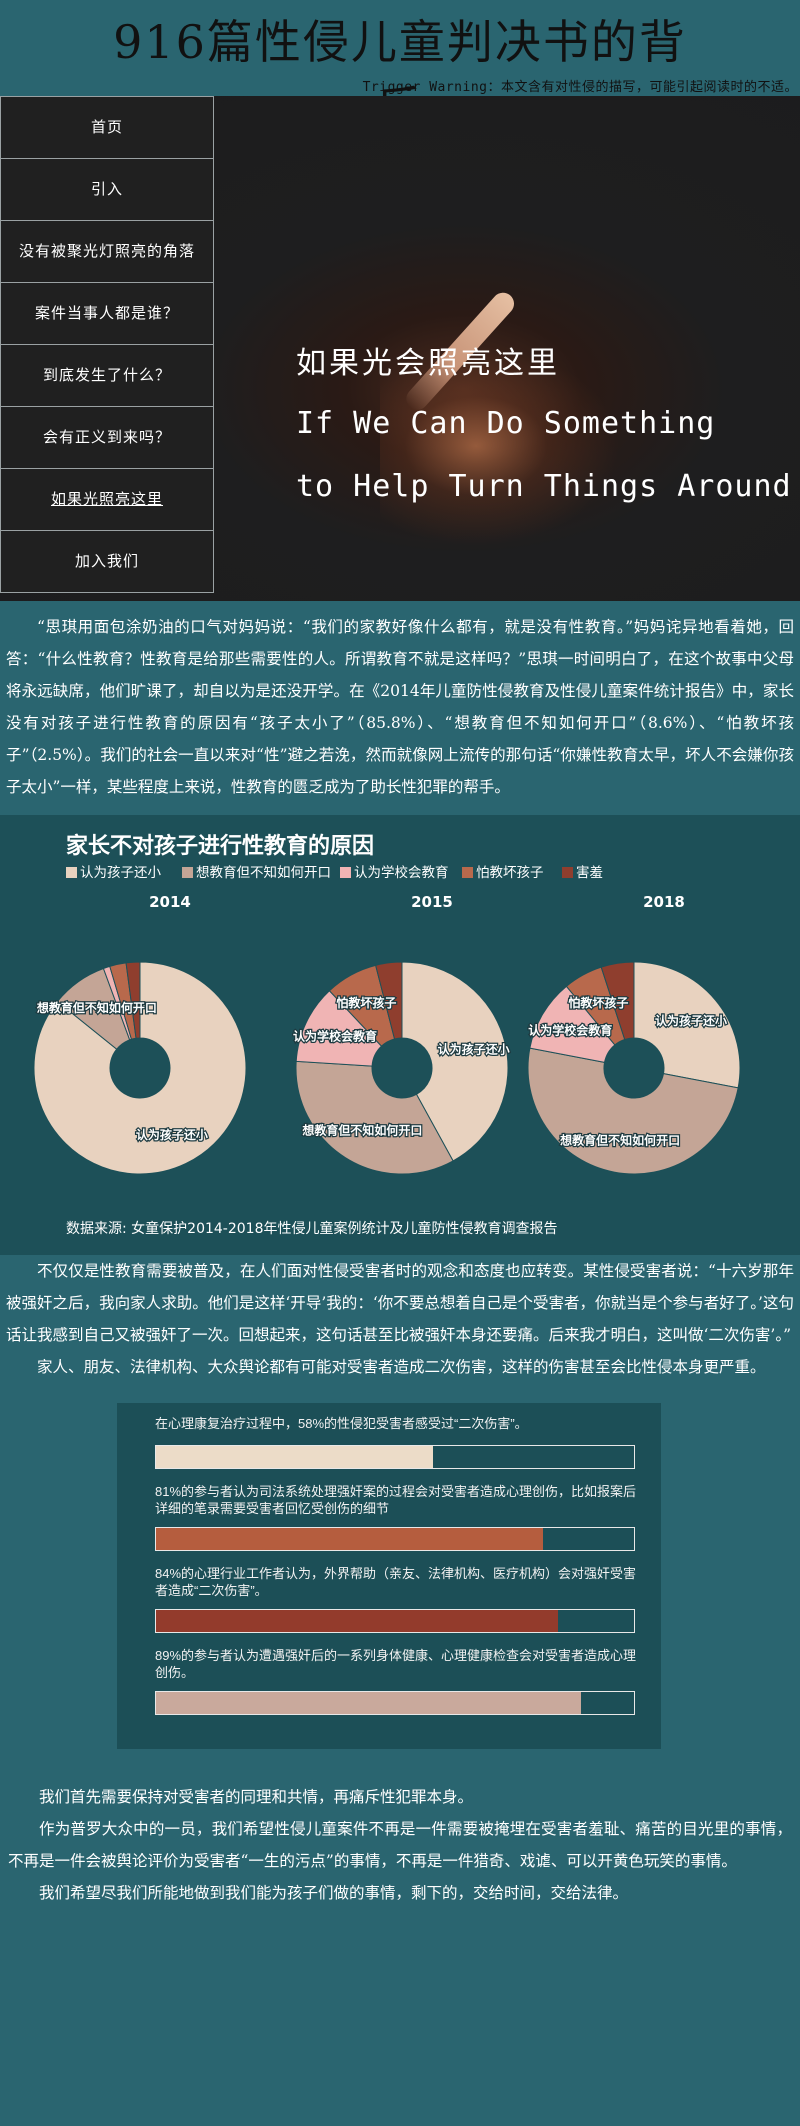 The width and height of the screenshot is (800, 2126). I want to click on nav-item-dark-corner: 没有被聚光灯照亮的角落, so click(107, 251).